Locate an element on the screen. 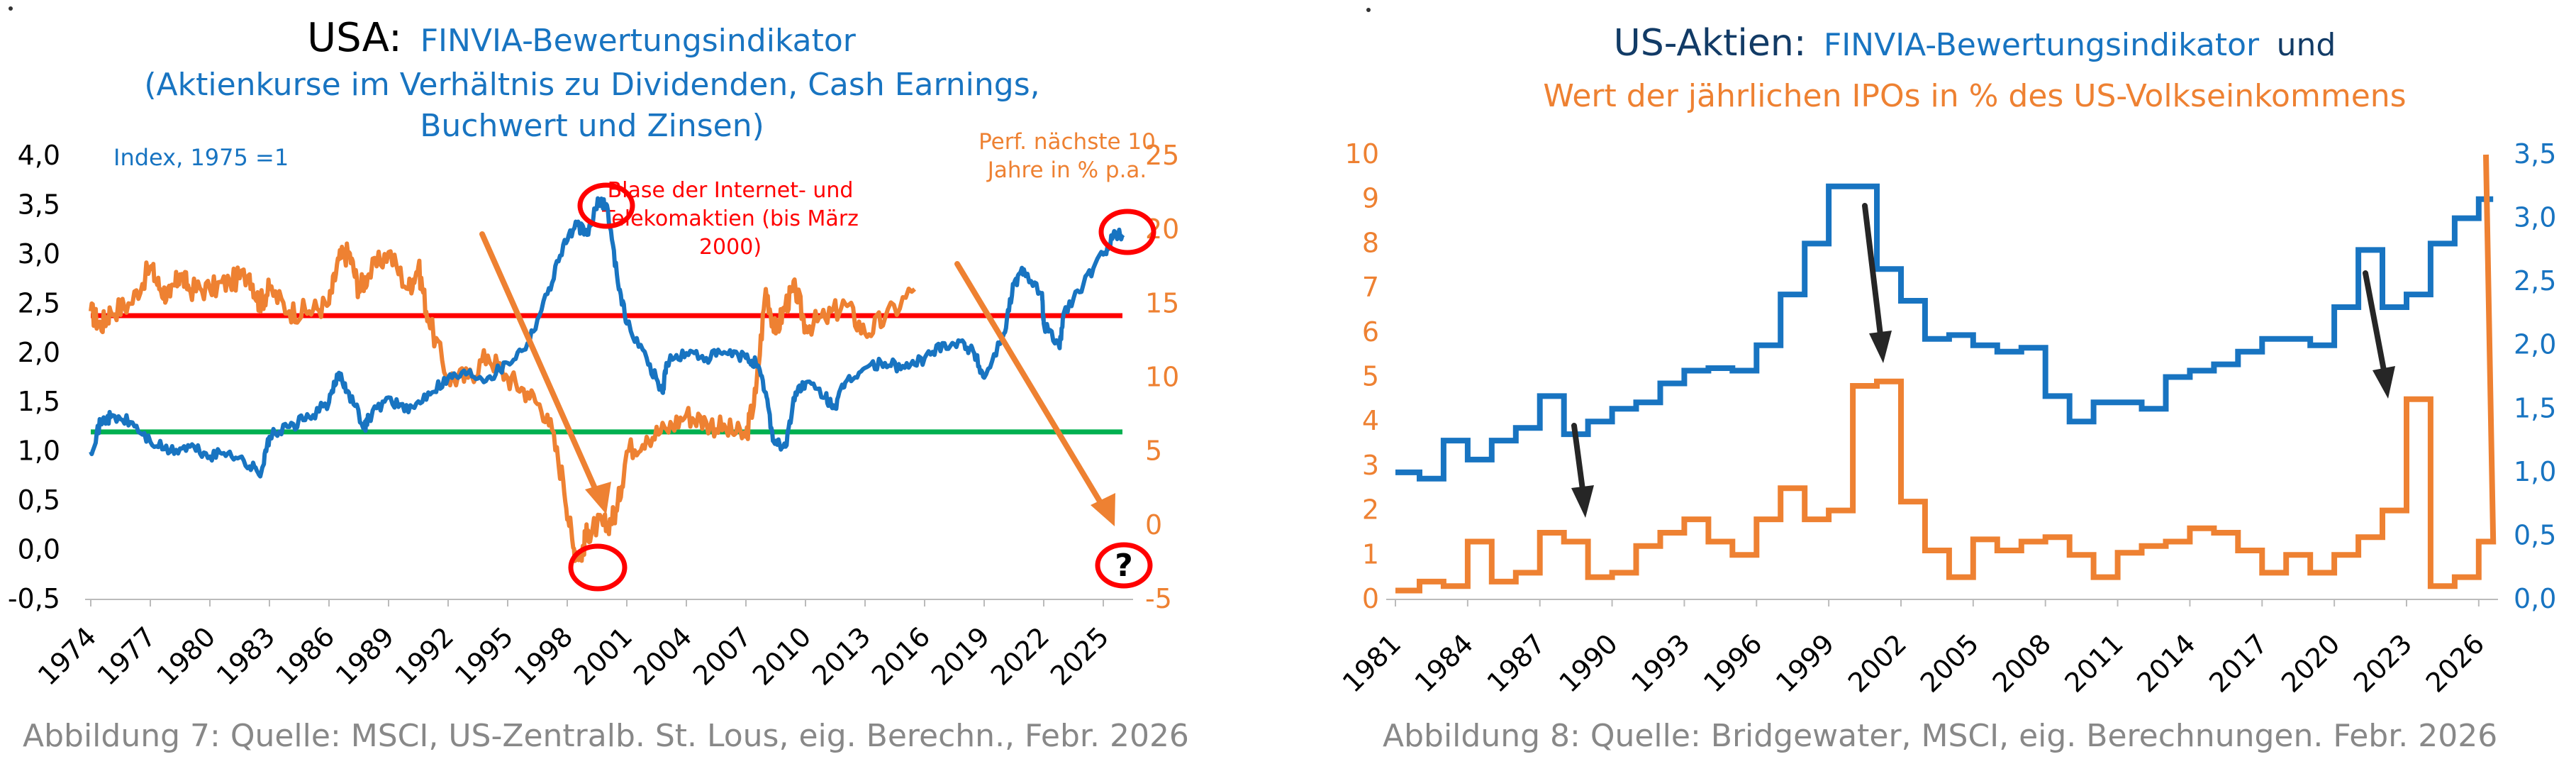 The height and width of the screenshot is (781, 2576). y-left-tick-label: 10 is located at coordinates (1362, 154).